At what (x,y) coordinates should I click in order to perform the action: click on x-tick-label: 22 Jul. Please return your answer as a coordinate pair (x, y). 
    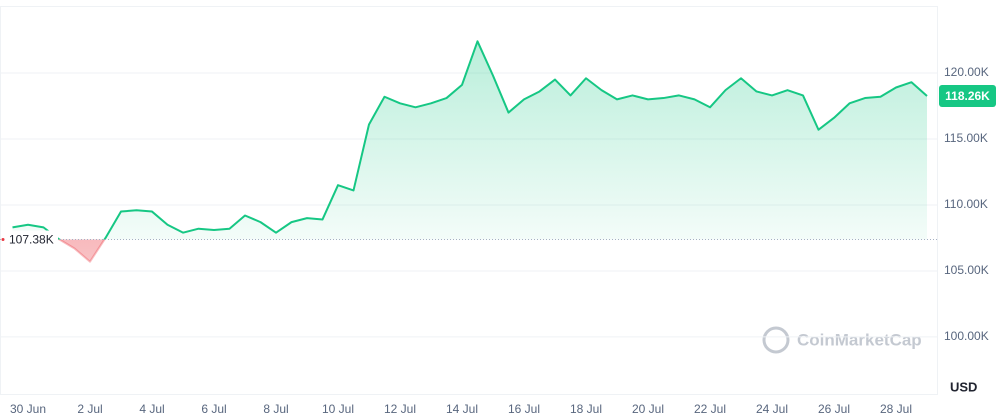
    Looking at the image, I should click on (710, 409).